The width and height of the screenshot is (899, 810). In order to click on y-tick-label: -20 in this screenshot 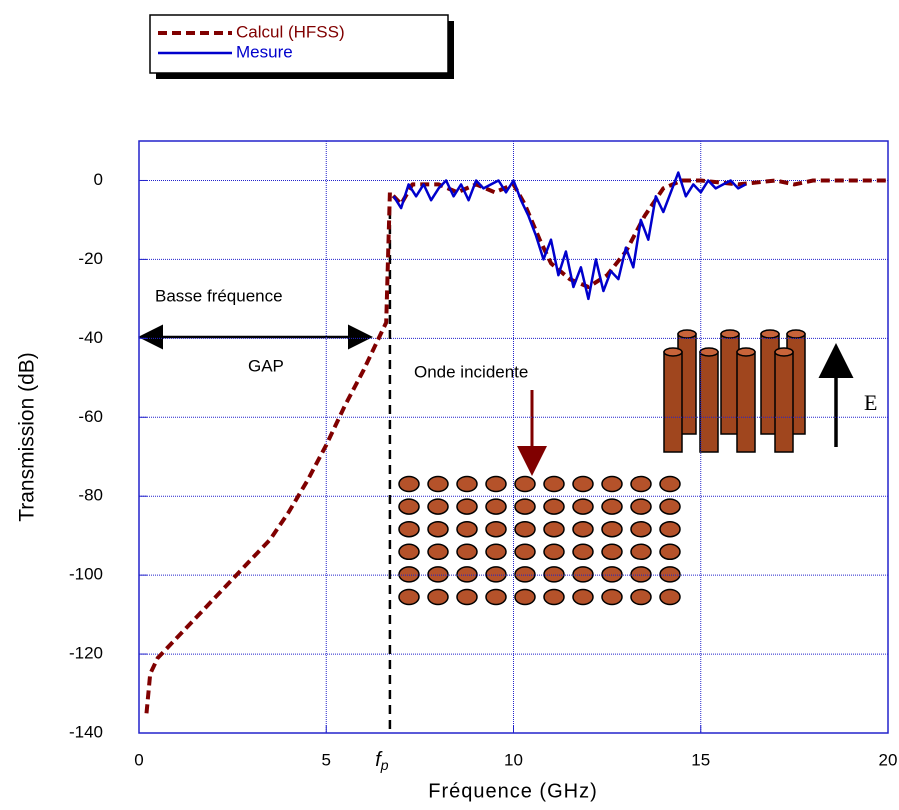, I will do `click(90, 258)`.